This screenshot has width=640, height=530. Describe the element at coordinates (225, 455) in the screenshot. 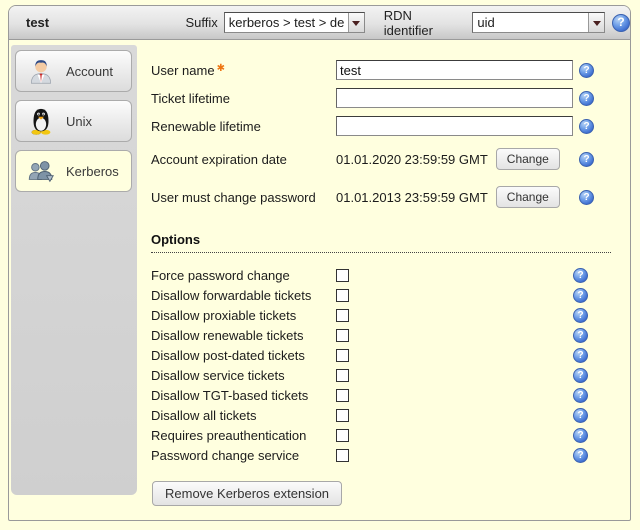

I see `option-label: Password change service` at that location.